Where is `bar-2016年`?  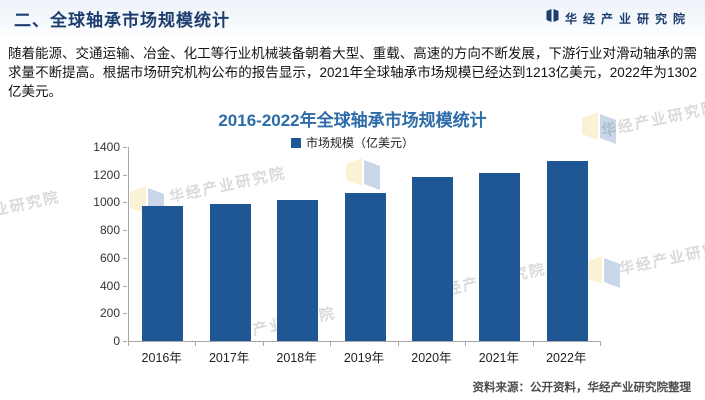 bar-2016年 is located at coordinates (163, 273).